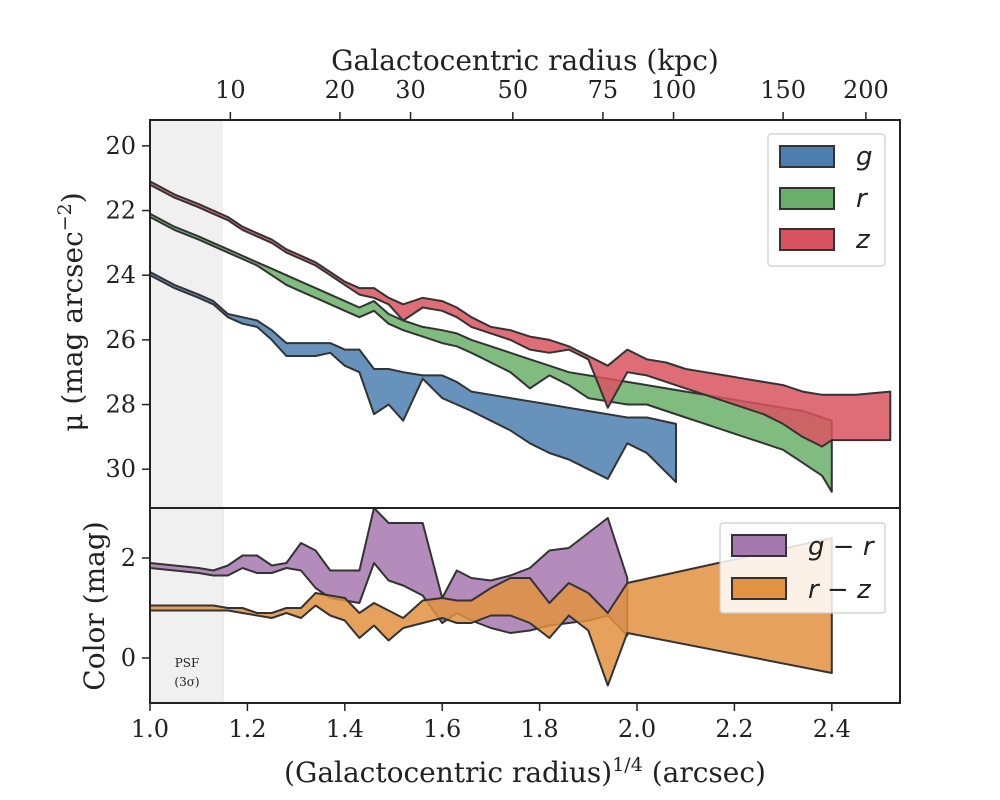 The width and height of the screenshot is (1000, 800). I want to click on top-axis-title: Galactocentric radius (kpc), so click(525, 60).